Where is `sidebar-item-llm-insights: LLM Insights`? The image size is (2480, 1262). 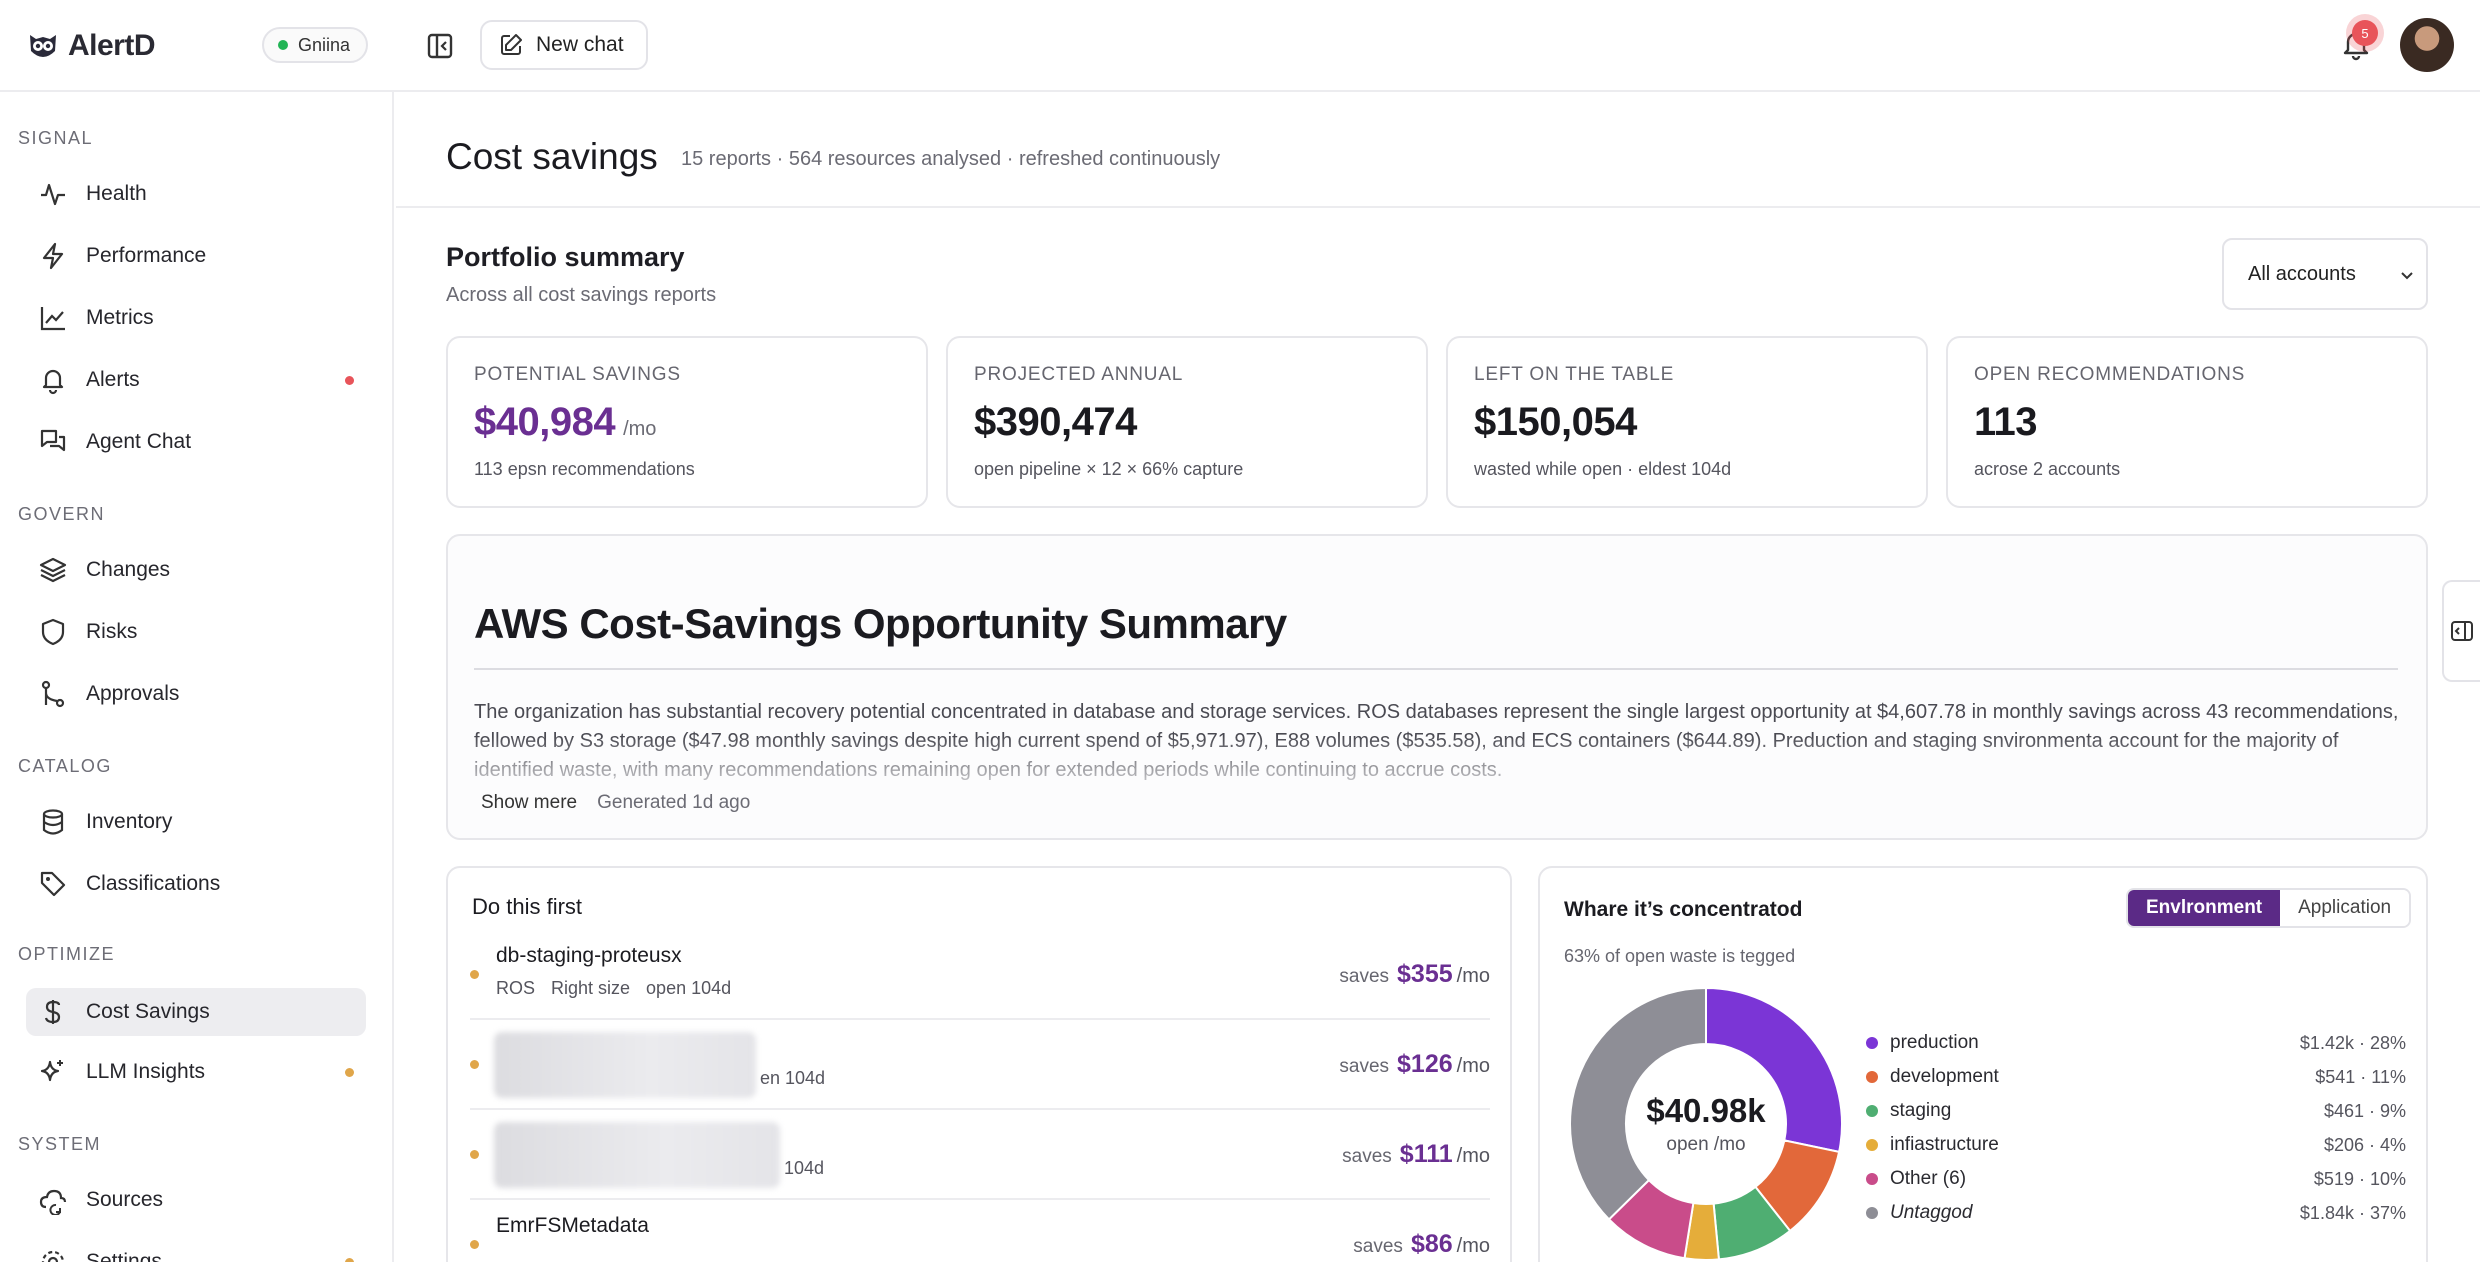 sidebar-item-llm-insights: LLM Insights is located at coordinates (196, 1072).